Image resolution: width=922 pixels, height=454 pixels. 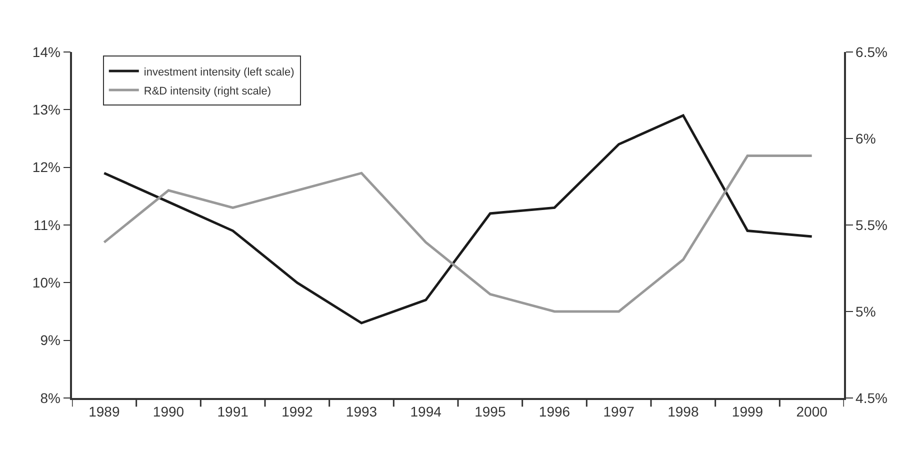 What do you see at coordinates (46, 52) in the screenshot?
I see `y-tick-label: 14%` at bounding box center [46, 52].